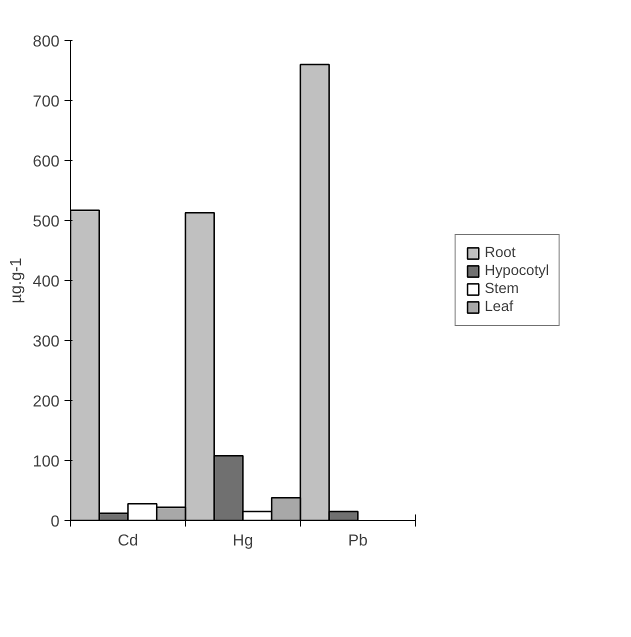  I want to click on legend-label: Root, so click(500, 253).